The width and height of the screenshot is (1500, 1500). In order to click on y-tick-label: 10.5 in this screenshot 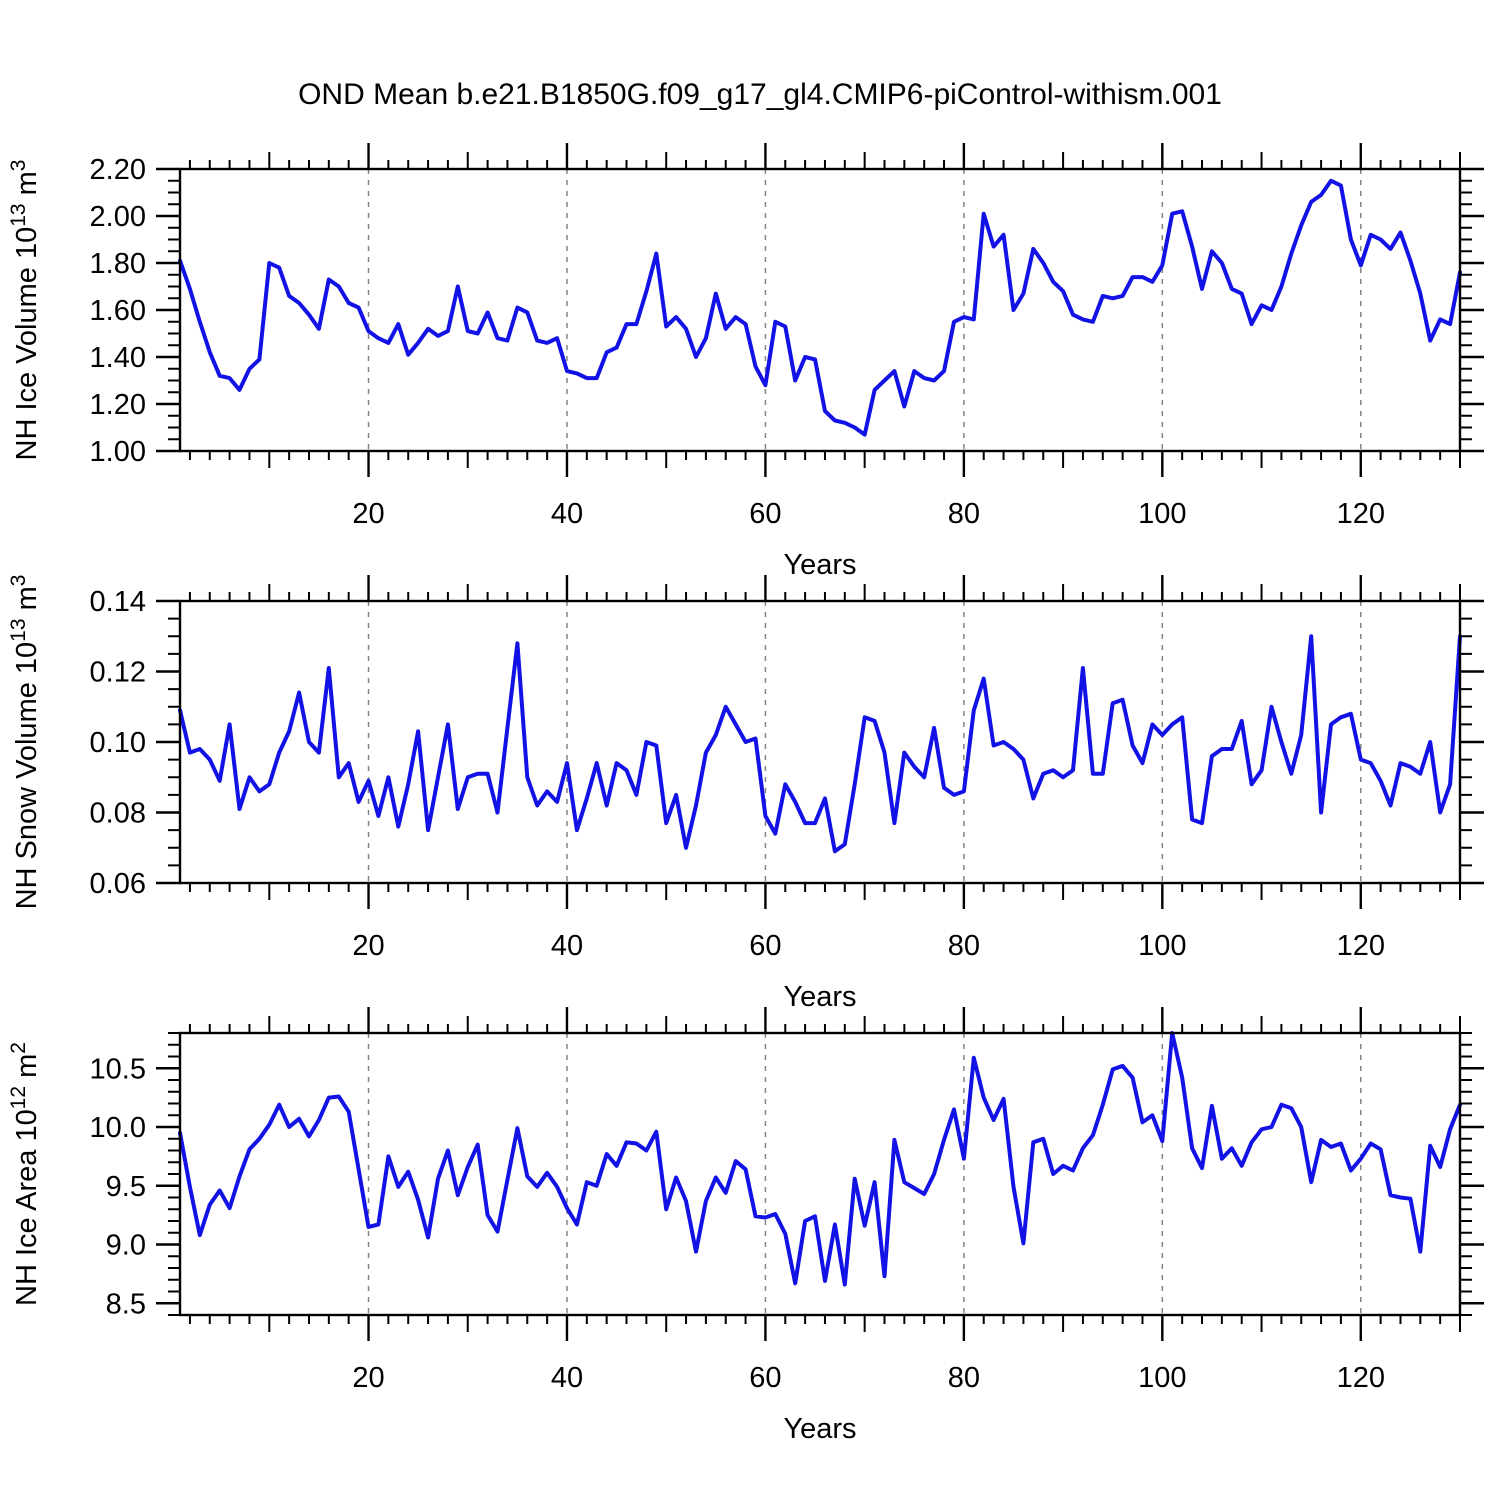, I will do `click(118, 1069)`.